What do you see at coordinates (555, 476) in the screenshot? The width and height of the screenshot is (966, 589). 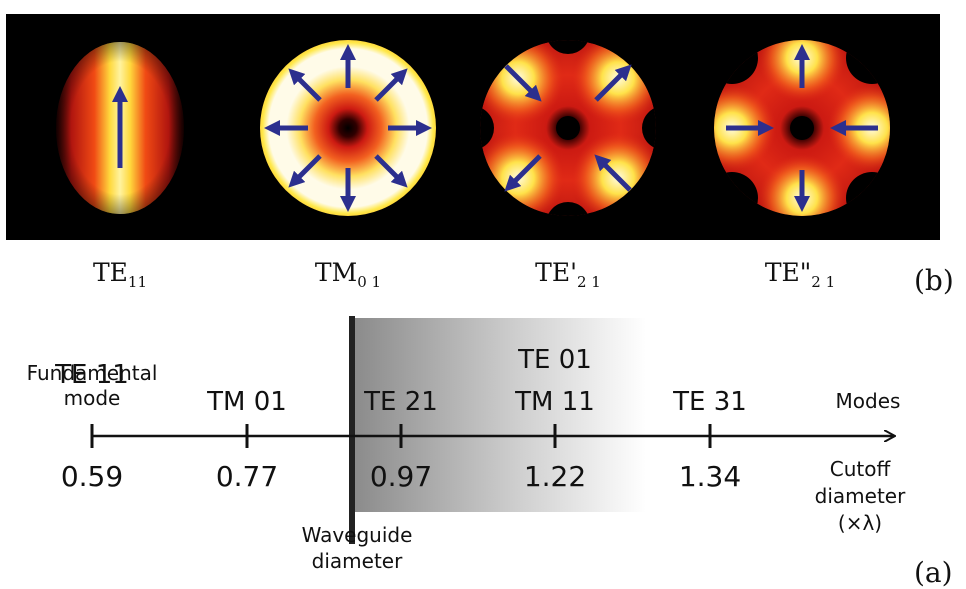 I see `cutoff-value-te01-tm11: 1.22` at bounding box center [555, 476].